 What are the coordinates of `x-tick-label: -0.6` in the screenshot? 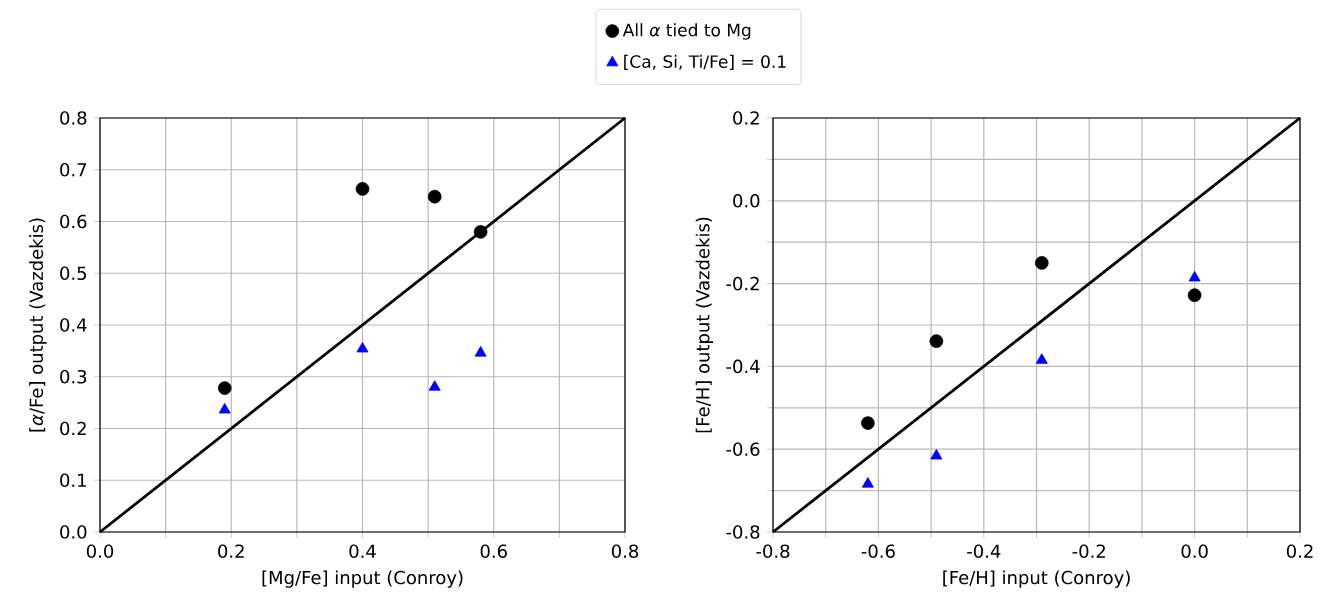 It's located at (878, 551).